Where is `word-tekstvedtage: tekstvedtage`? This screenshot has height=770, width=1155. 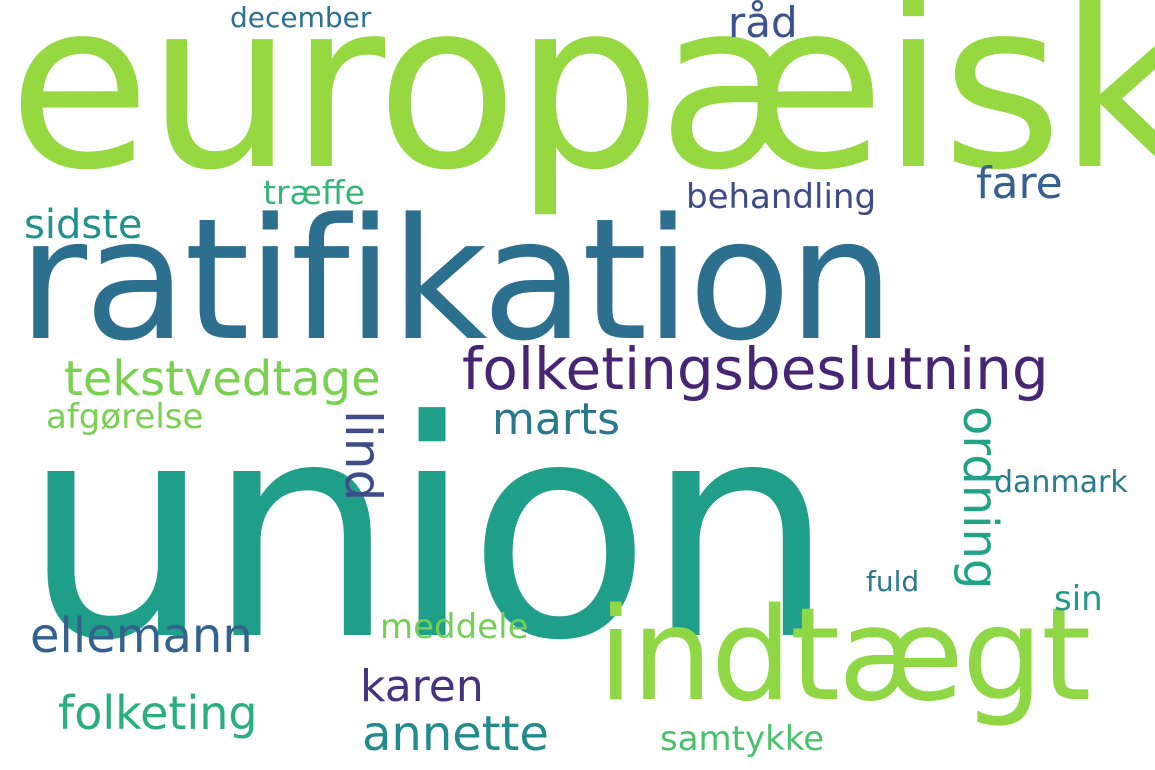 word-tekstvedtage: tekstvedtage is located at coordinates (222, 379).